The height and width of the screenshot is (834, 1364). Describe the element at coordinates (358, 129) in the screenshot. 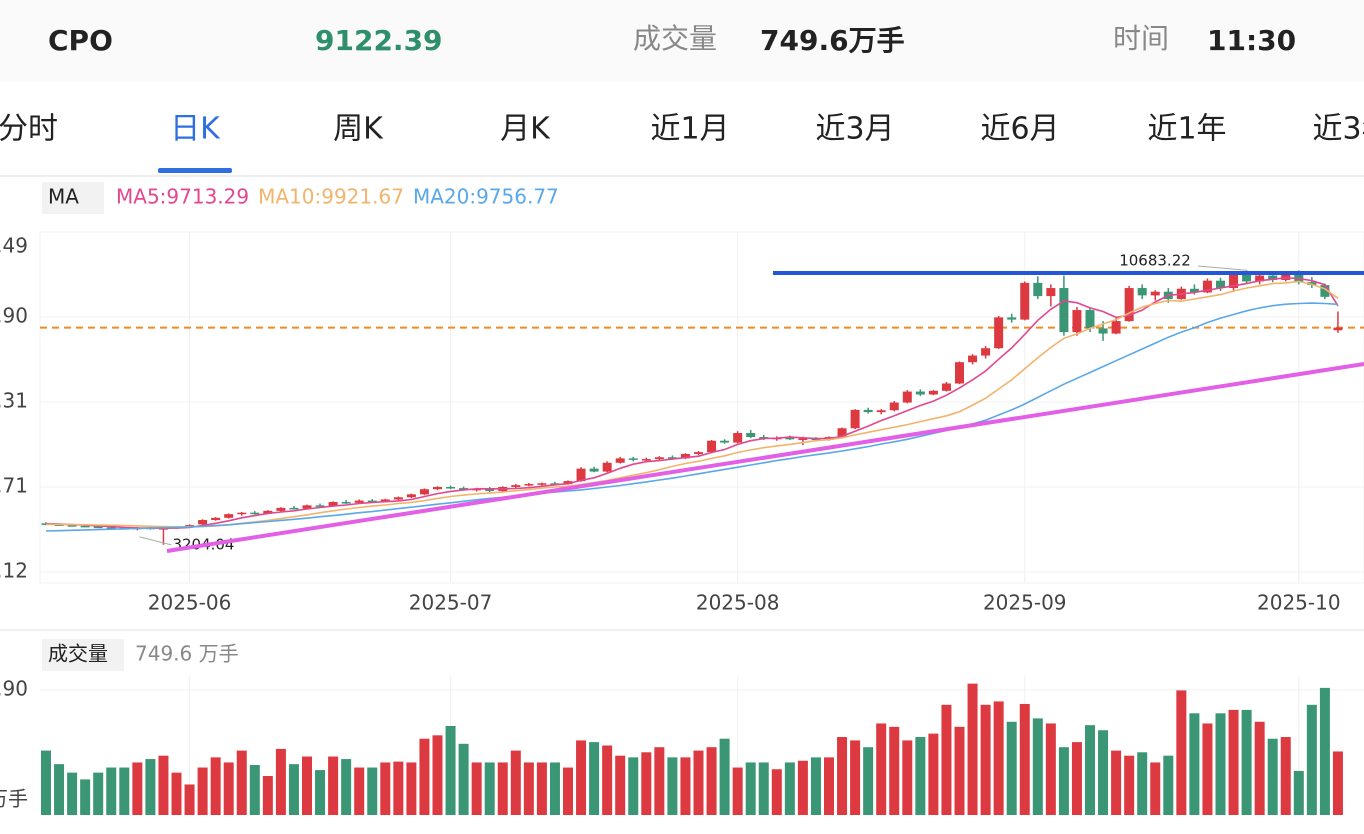

I see `tab: 周K` at that location.